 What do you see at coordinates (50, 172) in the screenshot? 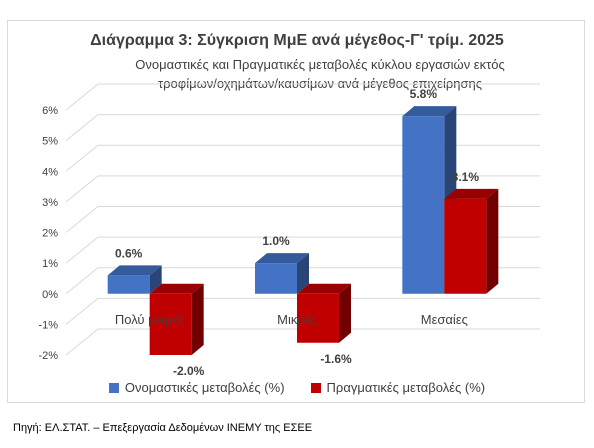
I see `y-tick-label: 4%` at bounding box center [50, 172].